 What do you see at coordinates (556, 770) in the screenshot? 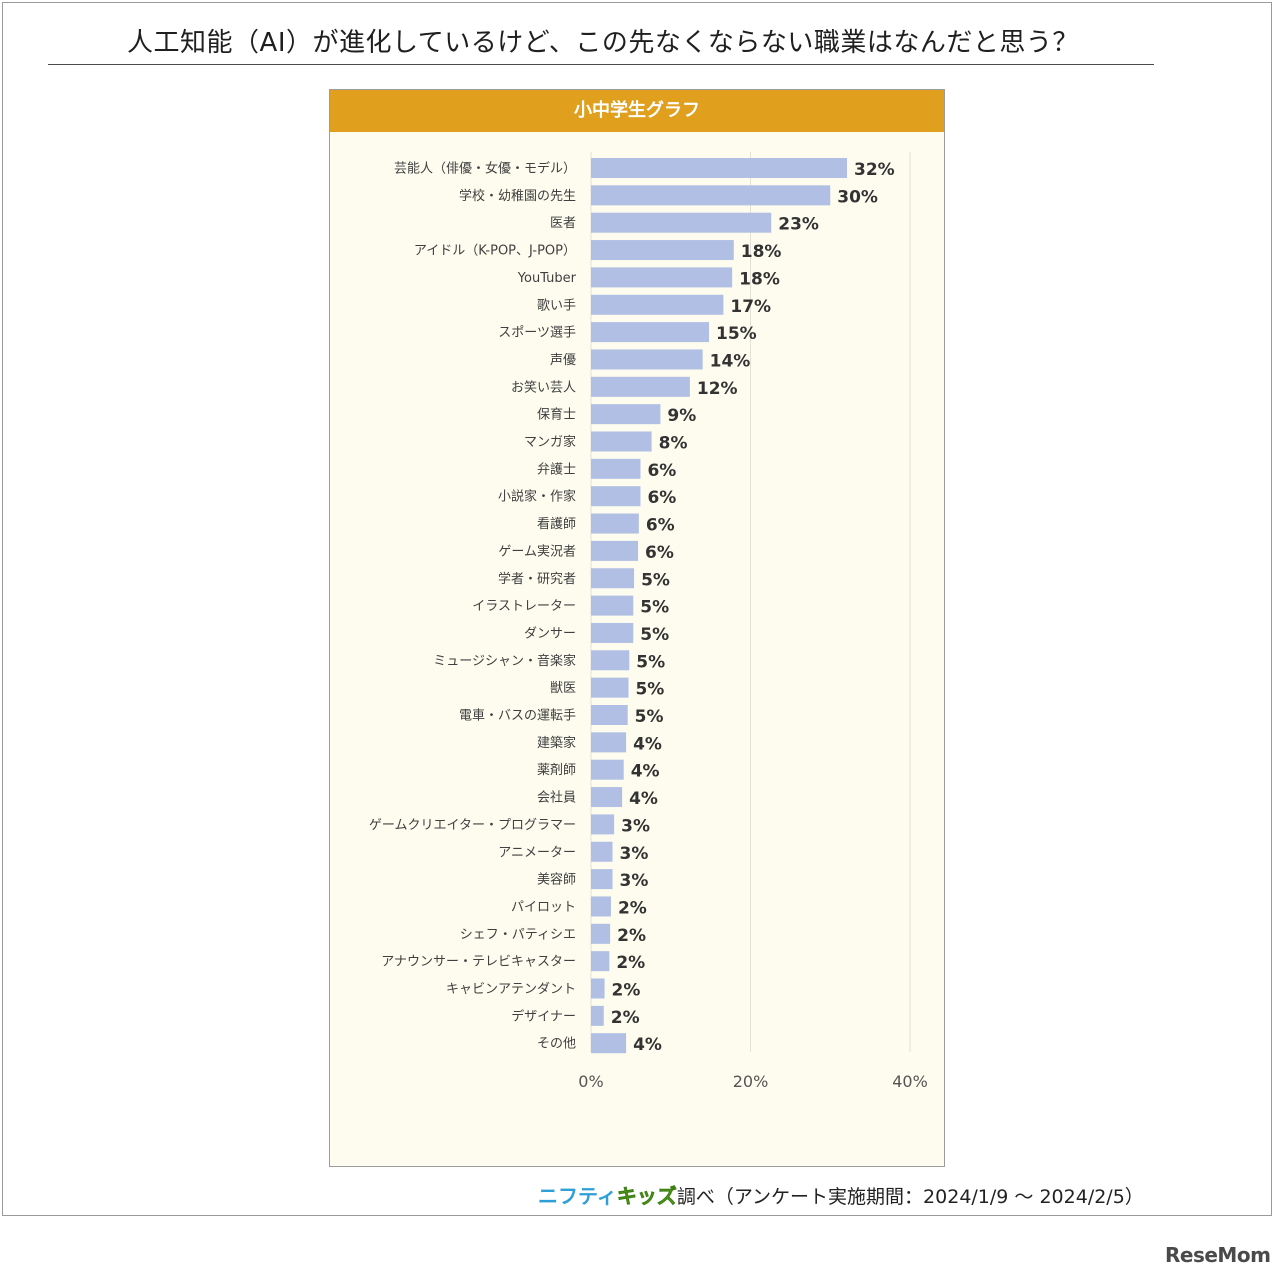
I see `category-label: 薬剤師` at bounding box center [556, 770].